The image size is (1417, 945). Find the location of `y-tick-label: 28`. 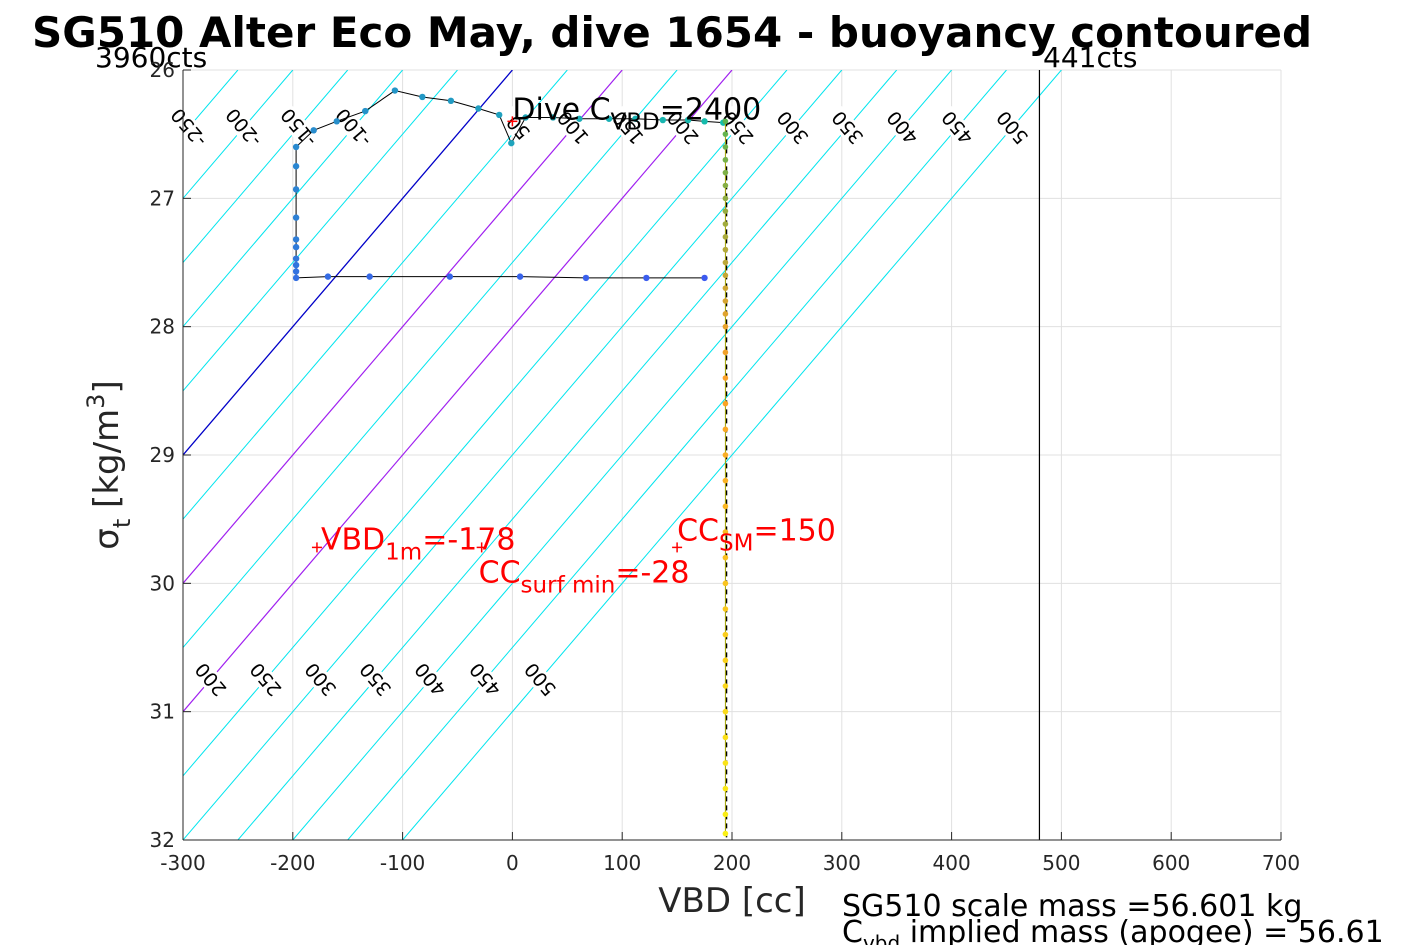

y-tick-label: 28 is located at coordinates (162, 327).